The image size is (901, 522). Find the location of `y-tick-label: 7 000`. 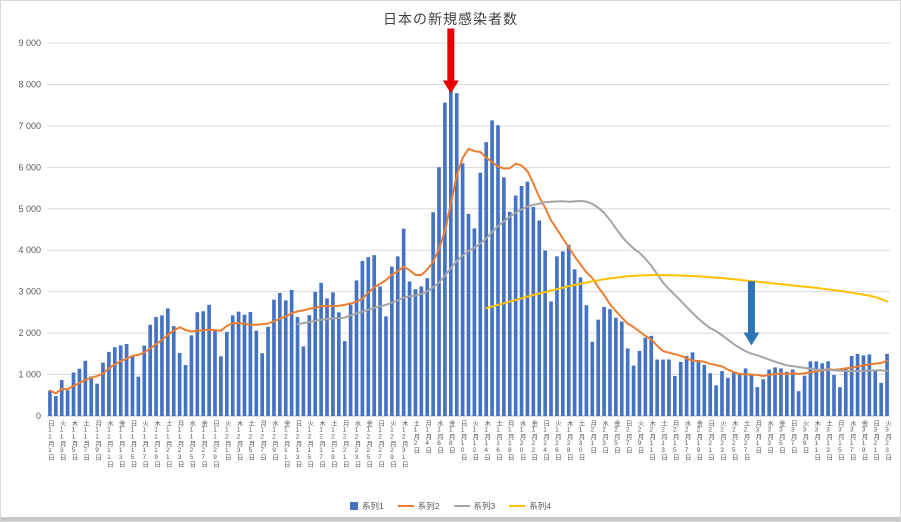

y-tick-label: 7 000 is located at coordinates (29, 126).